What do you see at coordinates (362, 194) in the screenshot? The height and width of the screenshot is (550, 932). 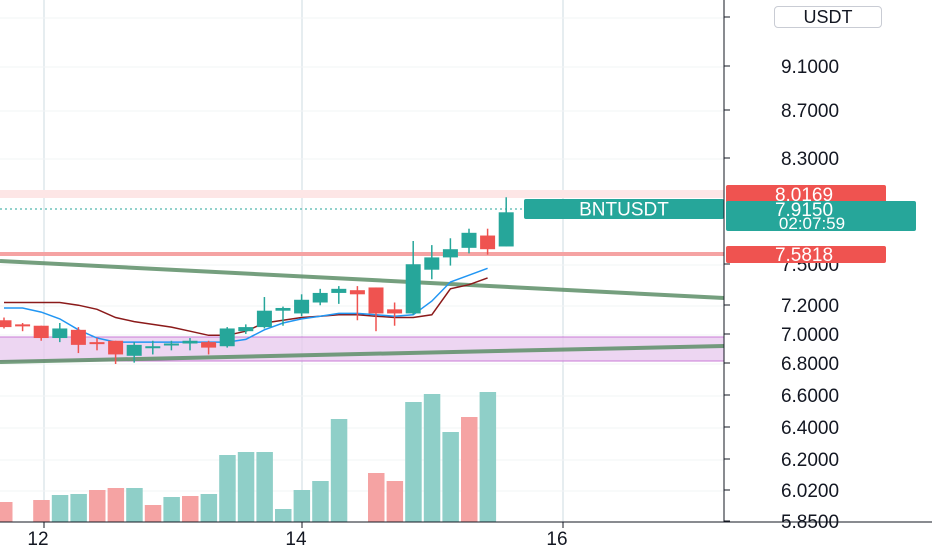 I see `resistance-zone` at bounding box center [362, 194].